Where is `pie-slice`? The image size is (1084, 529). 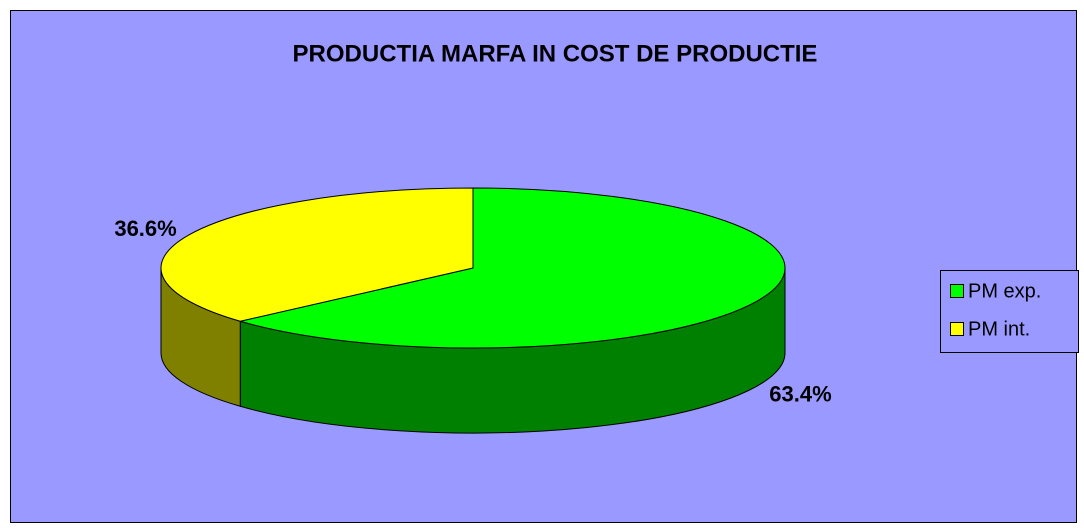
pie-slice is located at coordinates (317, 254).